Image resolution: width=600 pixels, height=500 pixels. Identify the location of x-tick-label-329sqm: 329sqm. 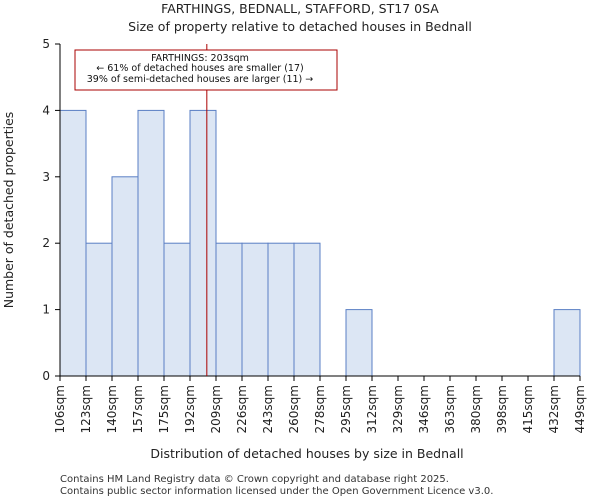
(398, 409).